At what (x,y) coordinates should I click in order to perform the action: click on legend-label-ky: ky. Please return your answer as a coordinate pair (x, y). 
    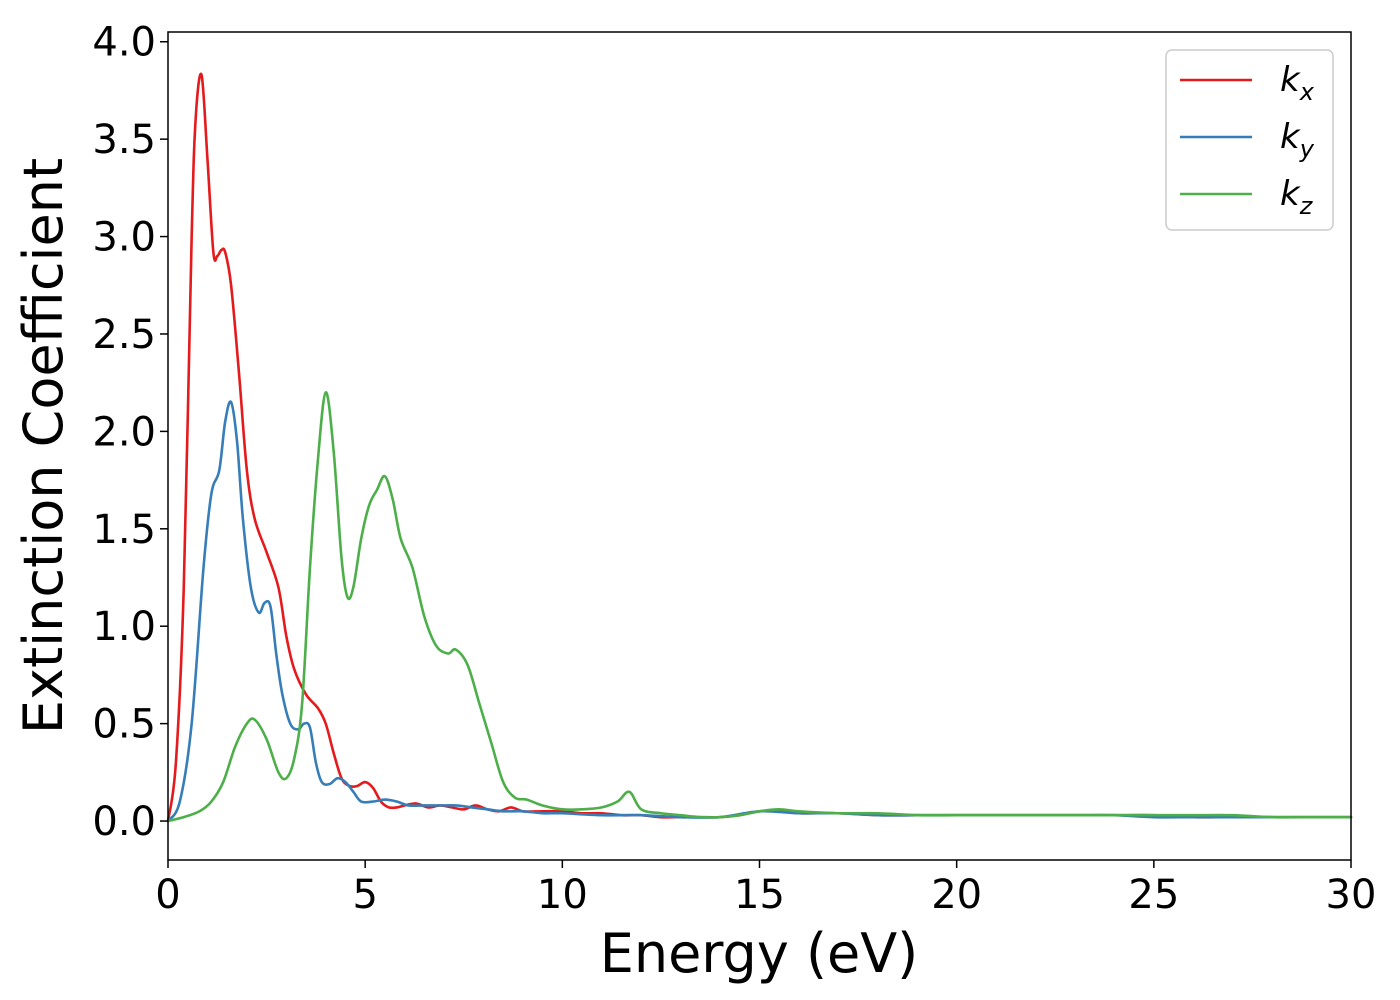
    Looking at the image, I should click on (1297, 140).